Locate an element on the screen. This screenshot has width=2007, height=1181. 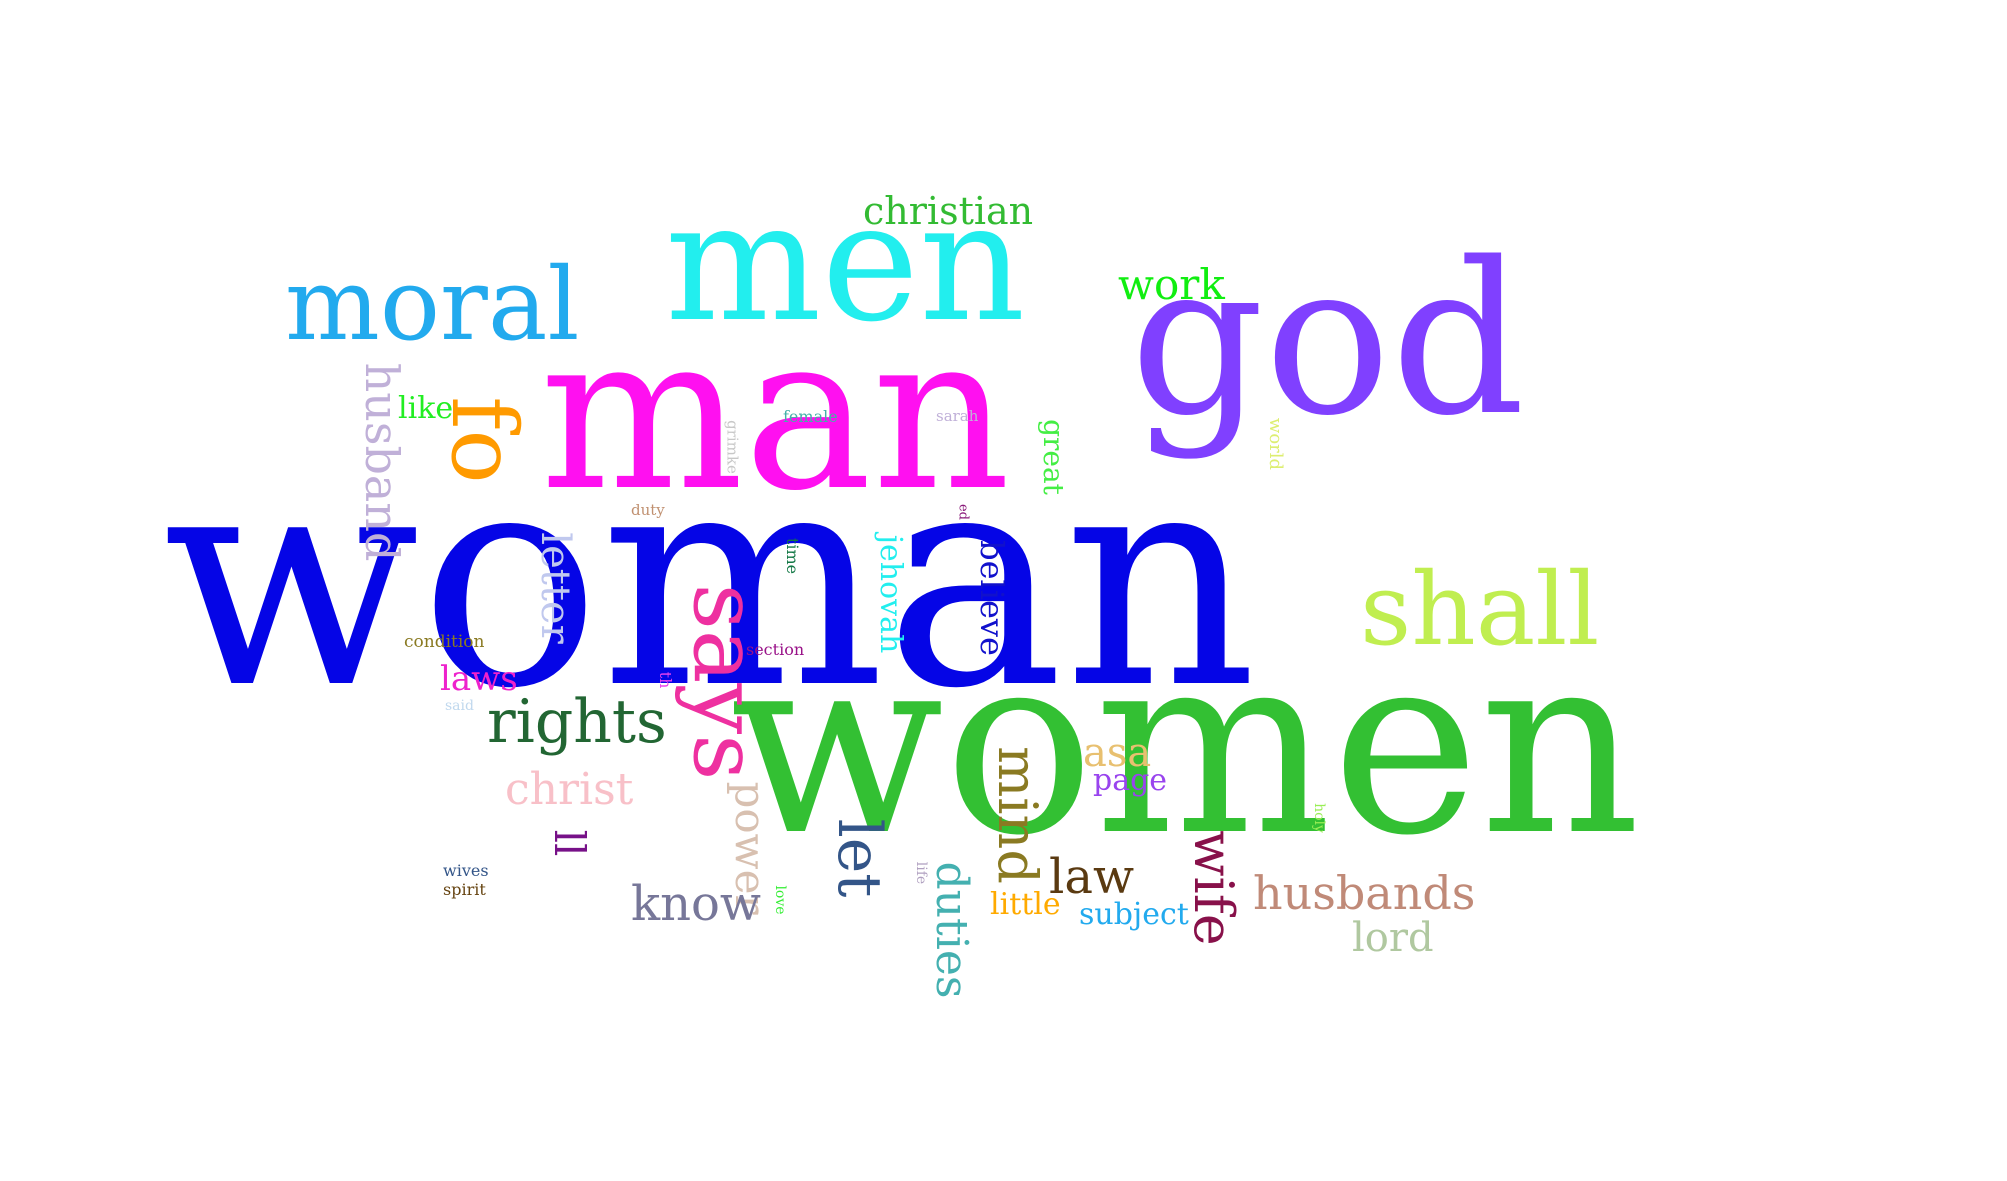
word-lord: lord is located at coordinates (1393, 938).